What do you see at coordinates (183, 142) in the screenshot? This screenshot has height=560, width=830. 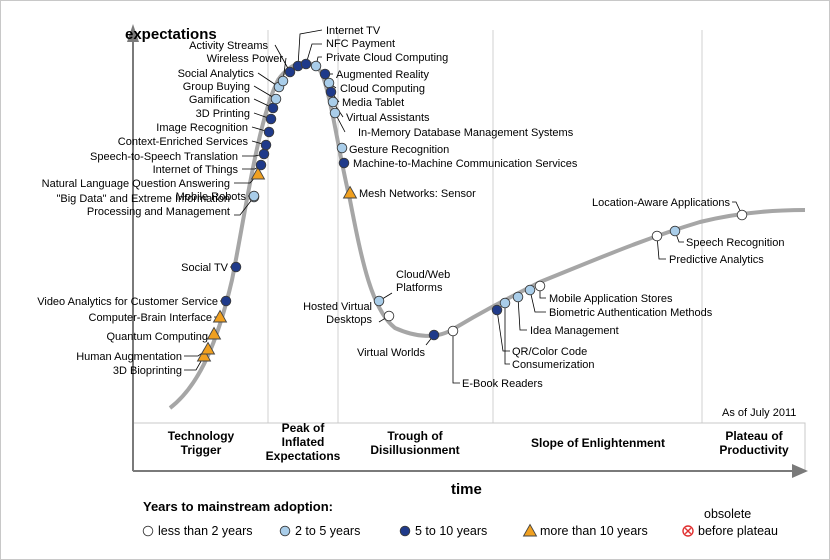 I see `label-context-enriched-services: Context-Enriched Services` at bounding box center [183, 142].